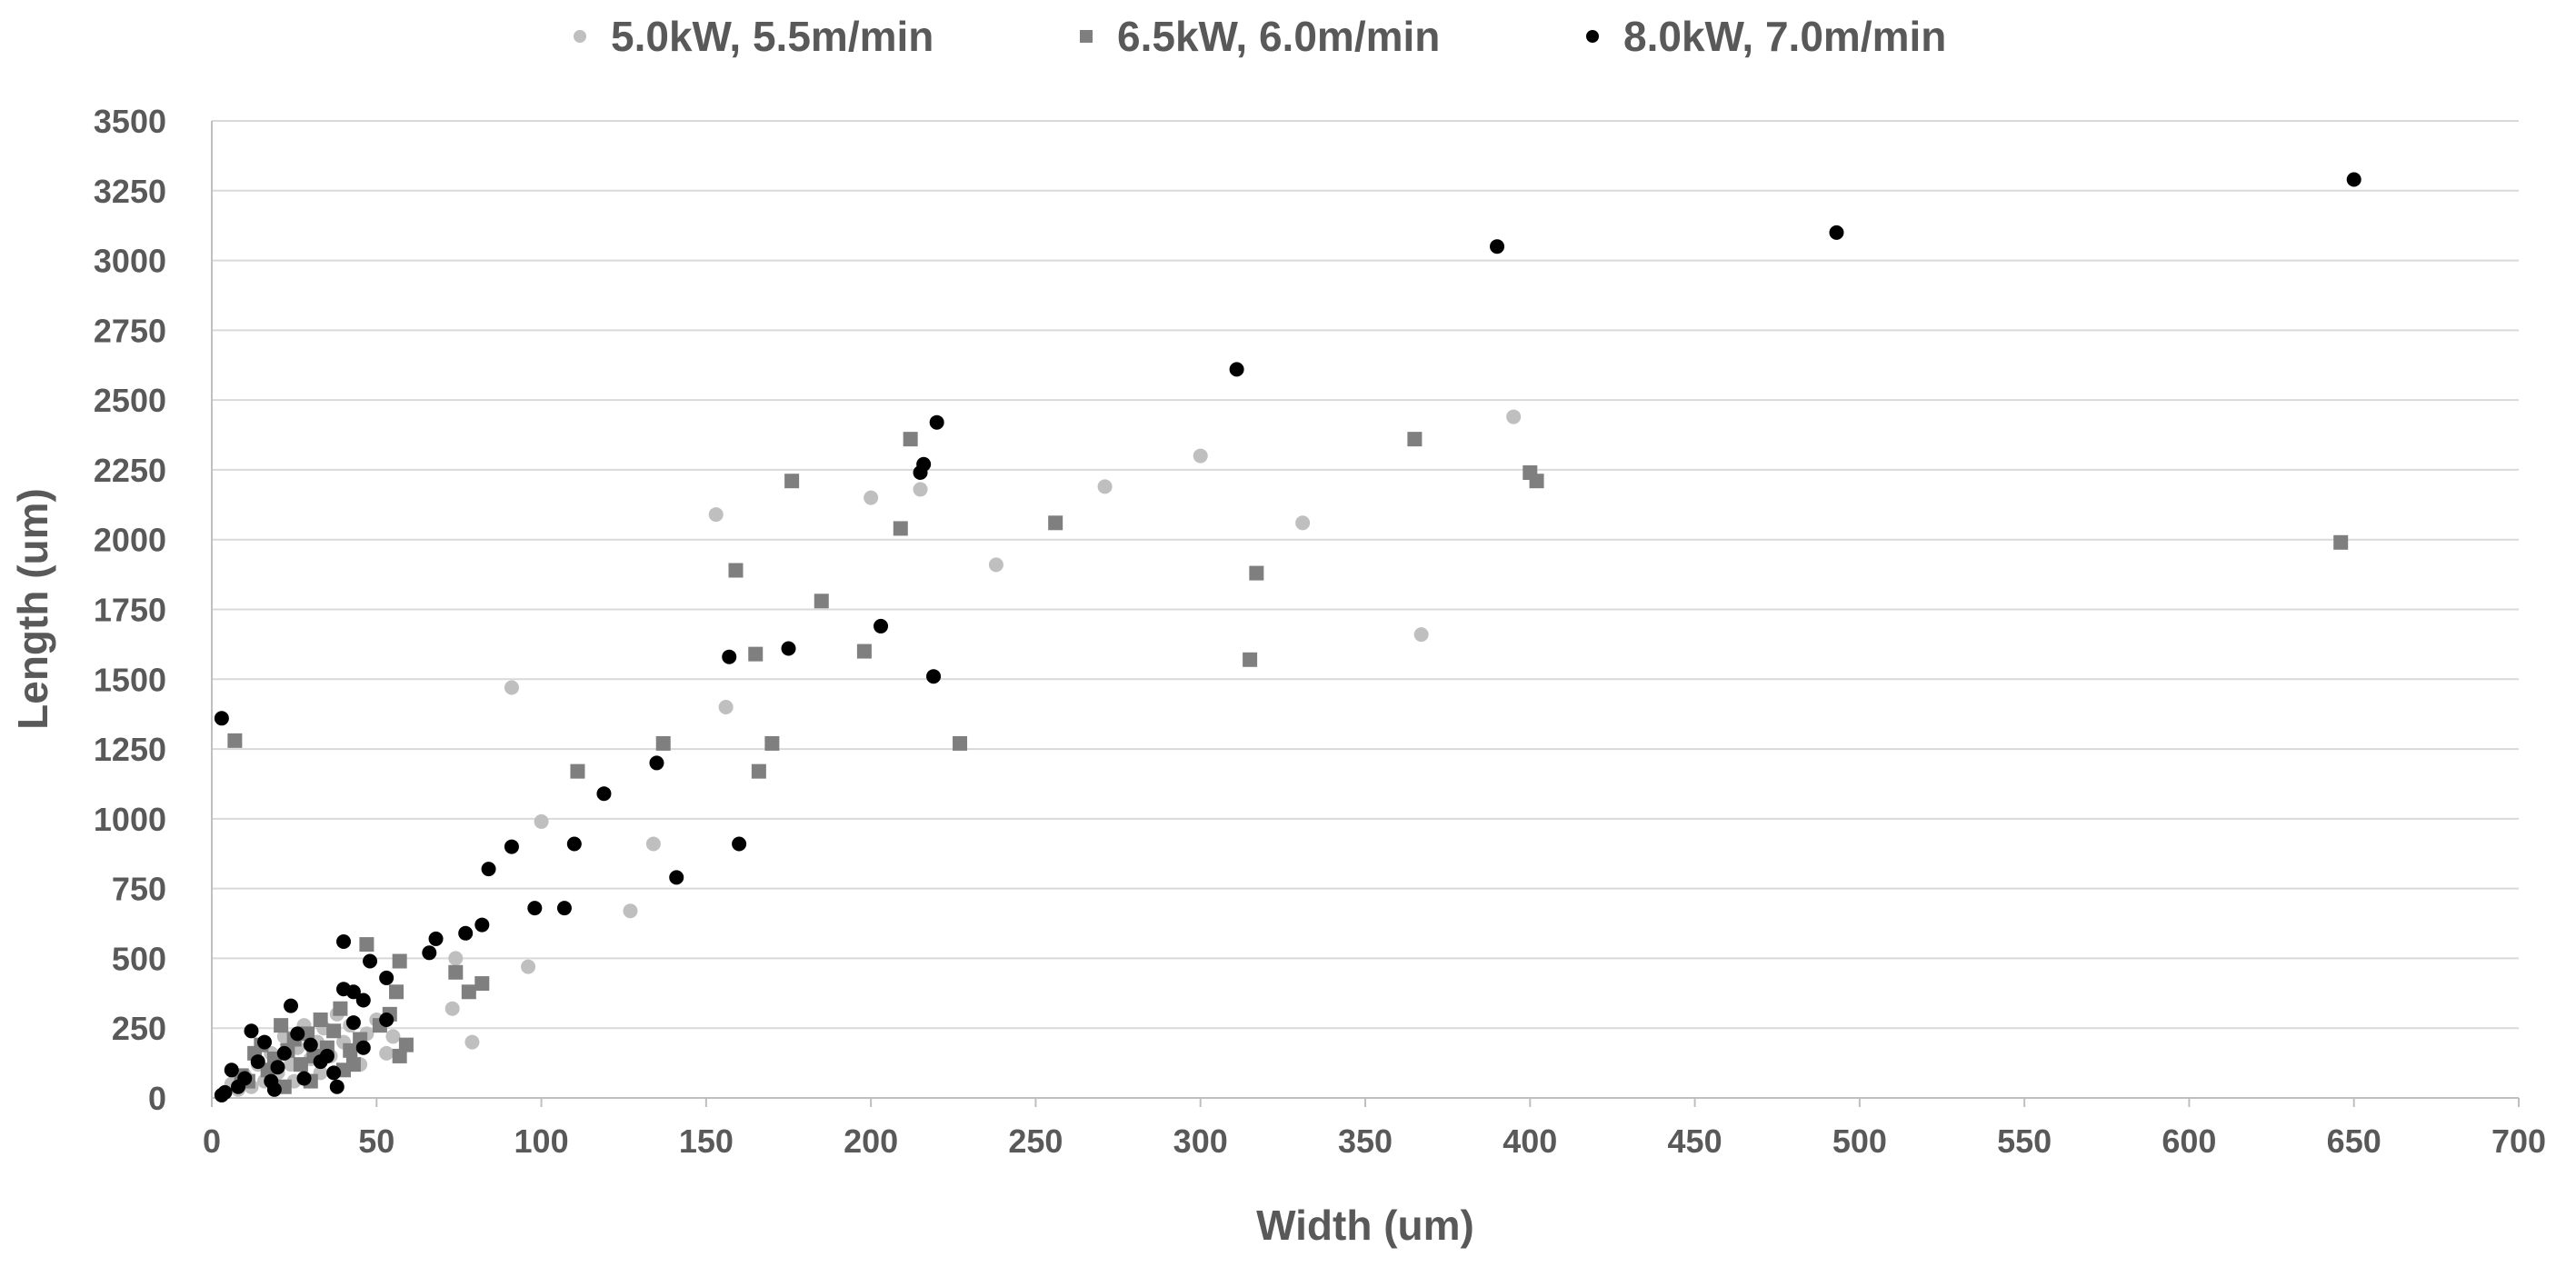 Image resolution: width=2576 pixels, height=1267 pixels. I want to click on x-tick-label-250: 250, so click(1035, 1141).